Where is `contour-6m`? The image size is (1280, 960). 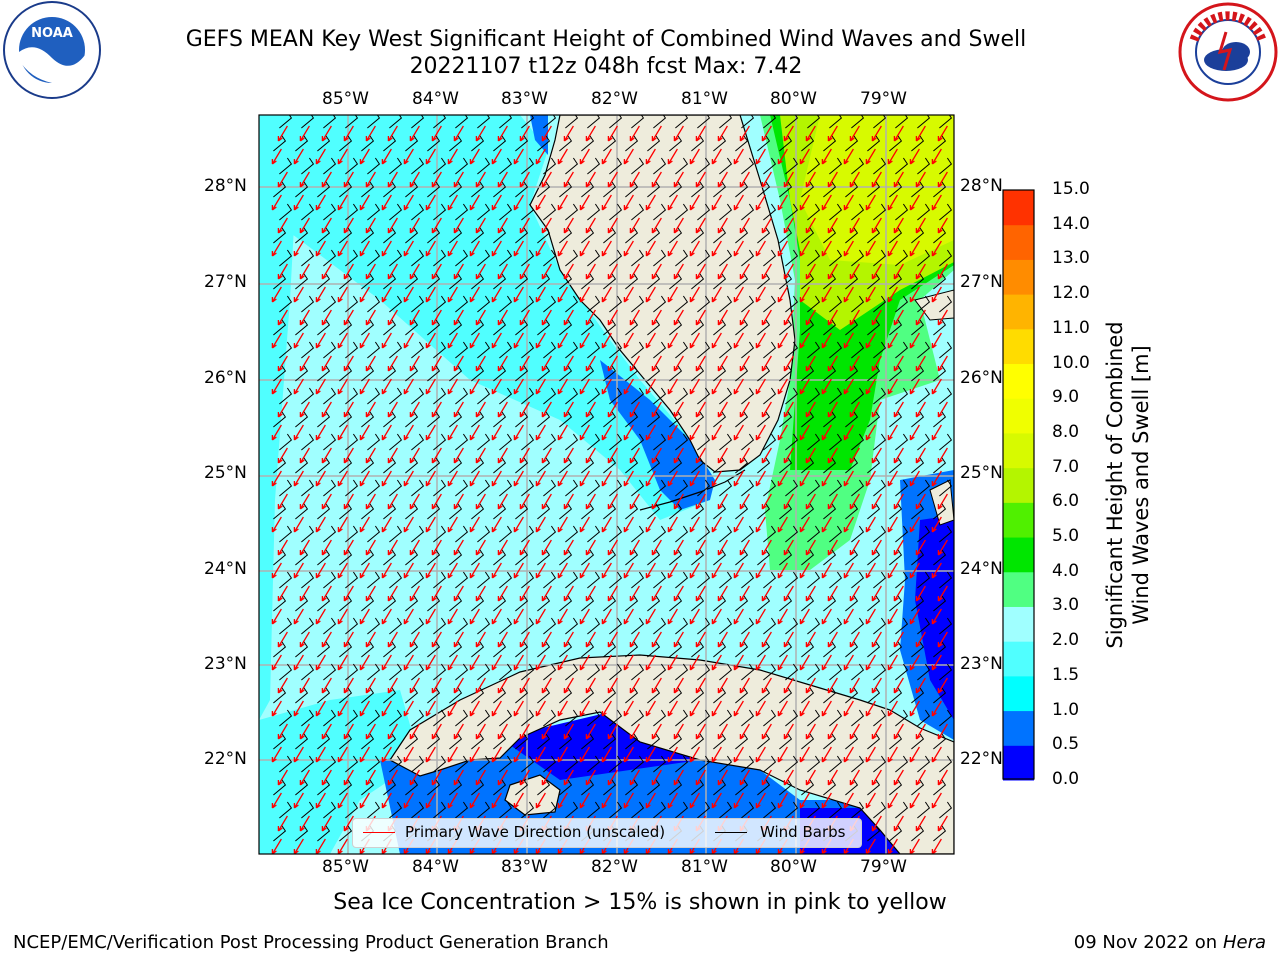
contour-6m is located at coordinates (877, 190).